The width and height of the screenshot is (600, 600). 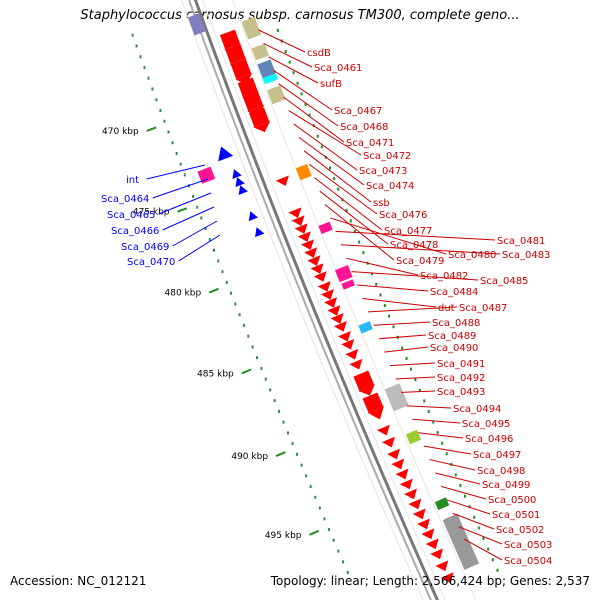 I want to click on accession-info: Accession: NC_012121, so click(x=78, y=581).